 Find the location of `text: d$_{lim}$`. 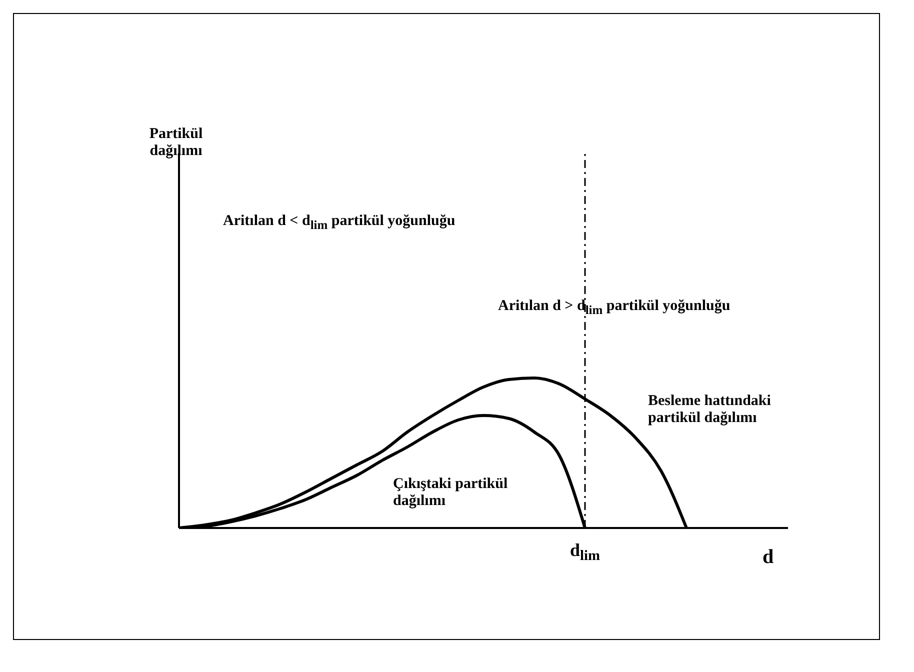

text: d$_{lim}$ is located at coordinates (585, 552).